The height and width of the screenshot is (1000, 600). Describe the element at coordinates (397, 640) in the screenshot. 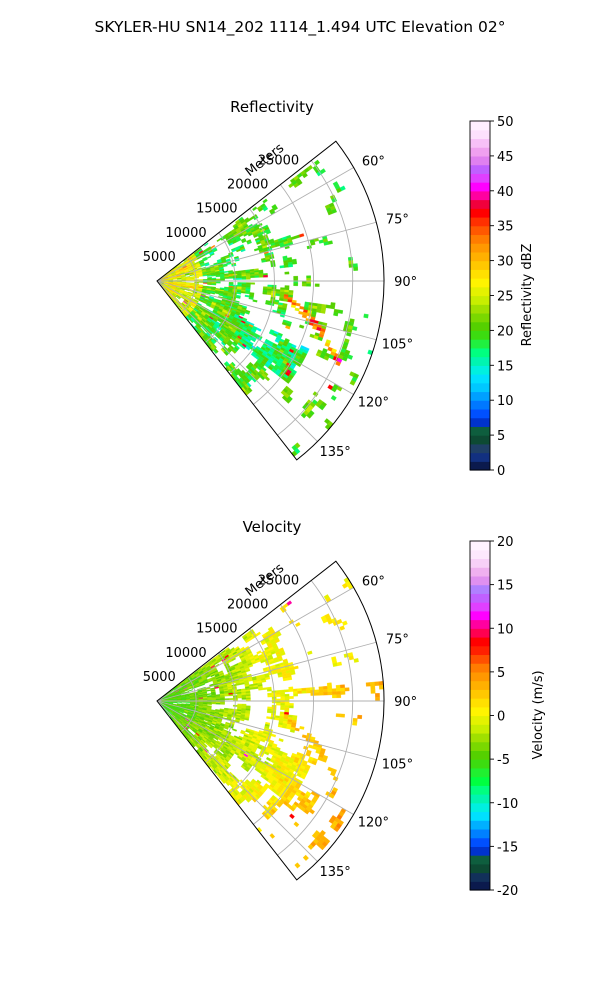

I see `azimuth-tick-label: 75°` at that location.